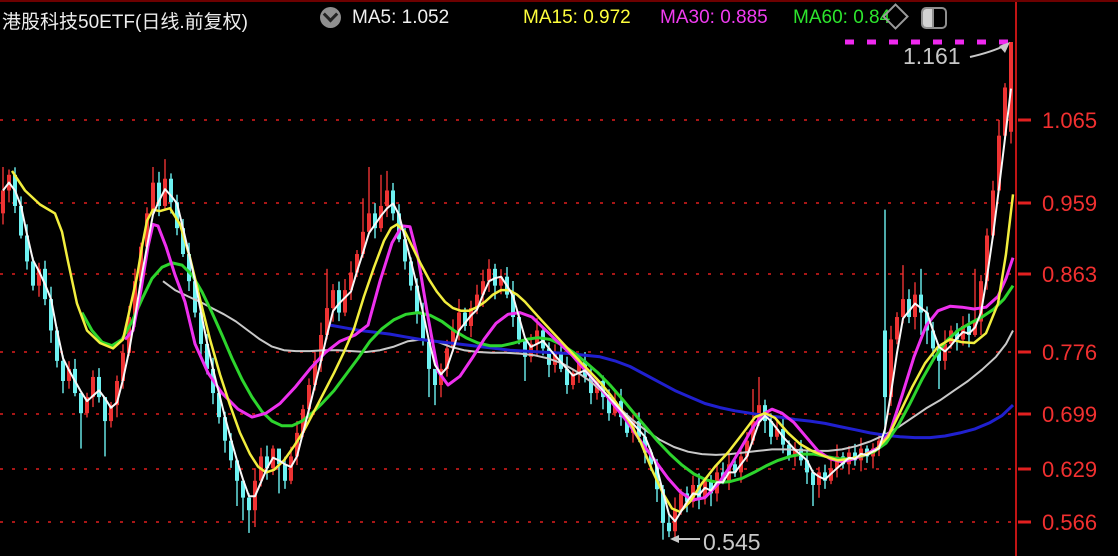 The height and width of the screenshot is (556, 1118). What do you see at coordinates (607, 17) in the screenshot?
I see `ma15-value: 0.972` at bounding box center [607, 17].